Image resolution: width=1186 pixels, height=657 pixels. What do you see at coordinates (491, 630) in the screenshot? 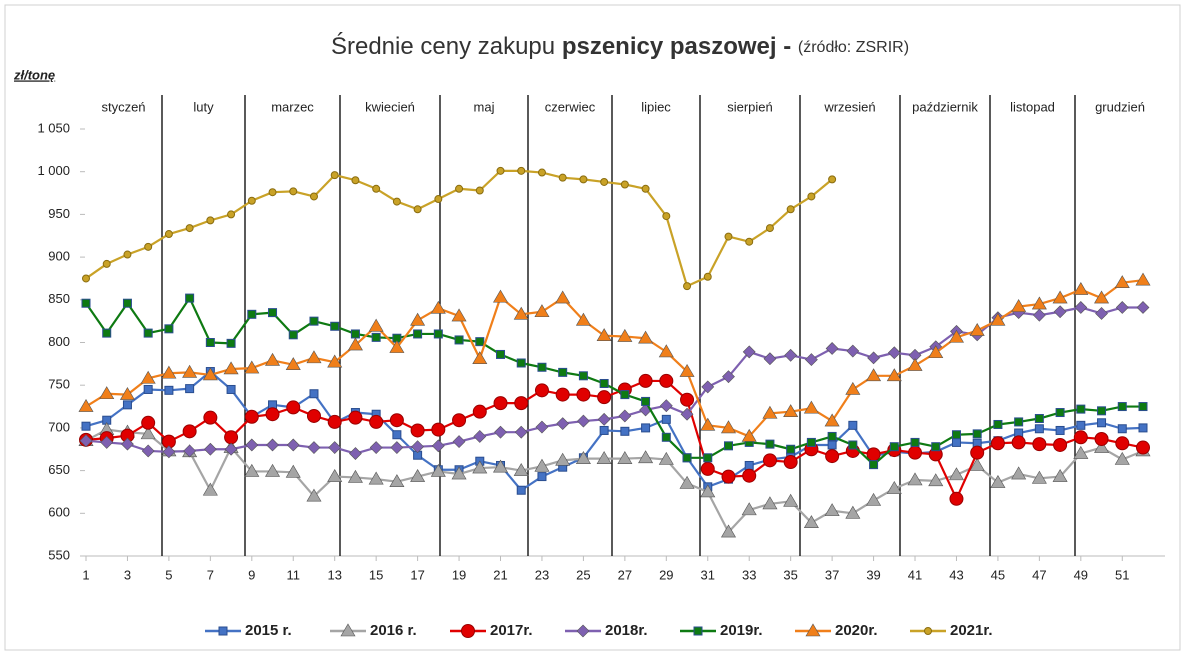
I see `legend-item: 2017r.` at bounding box center [491, 630].